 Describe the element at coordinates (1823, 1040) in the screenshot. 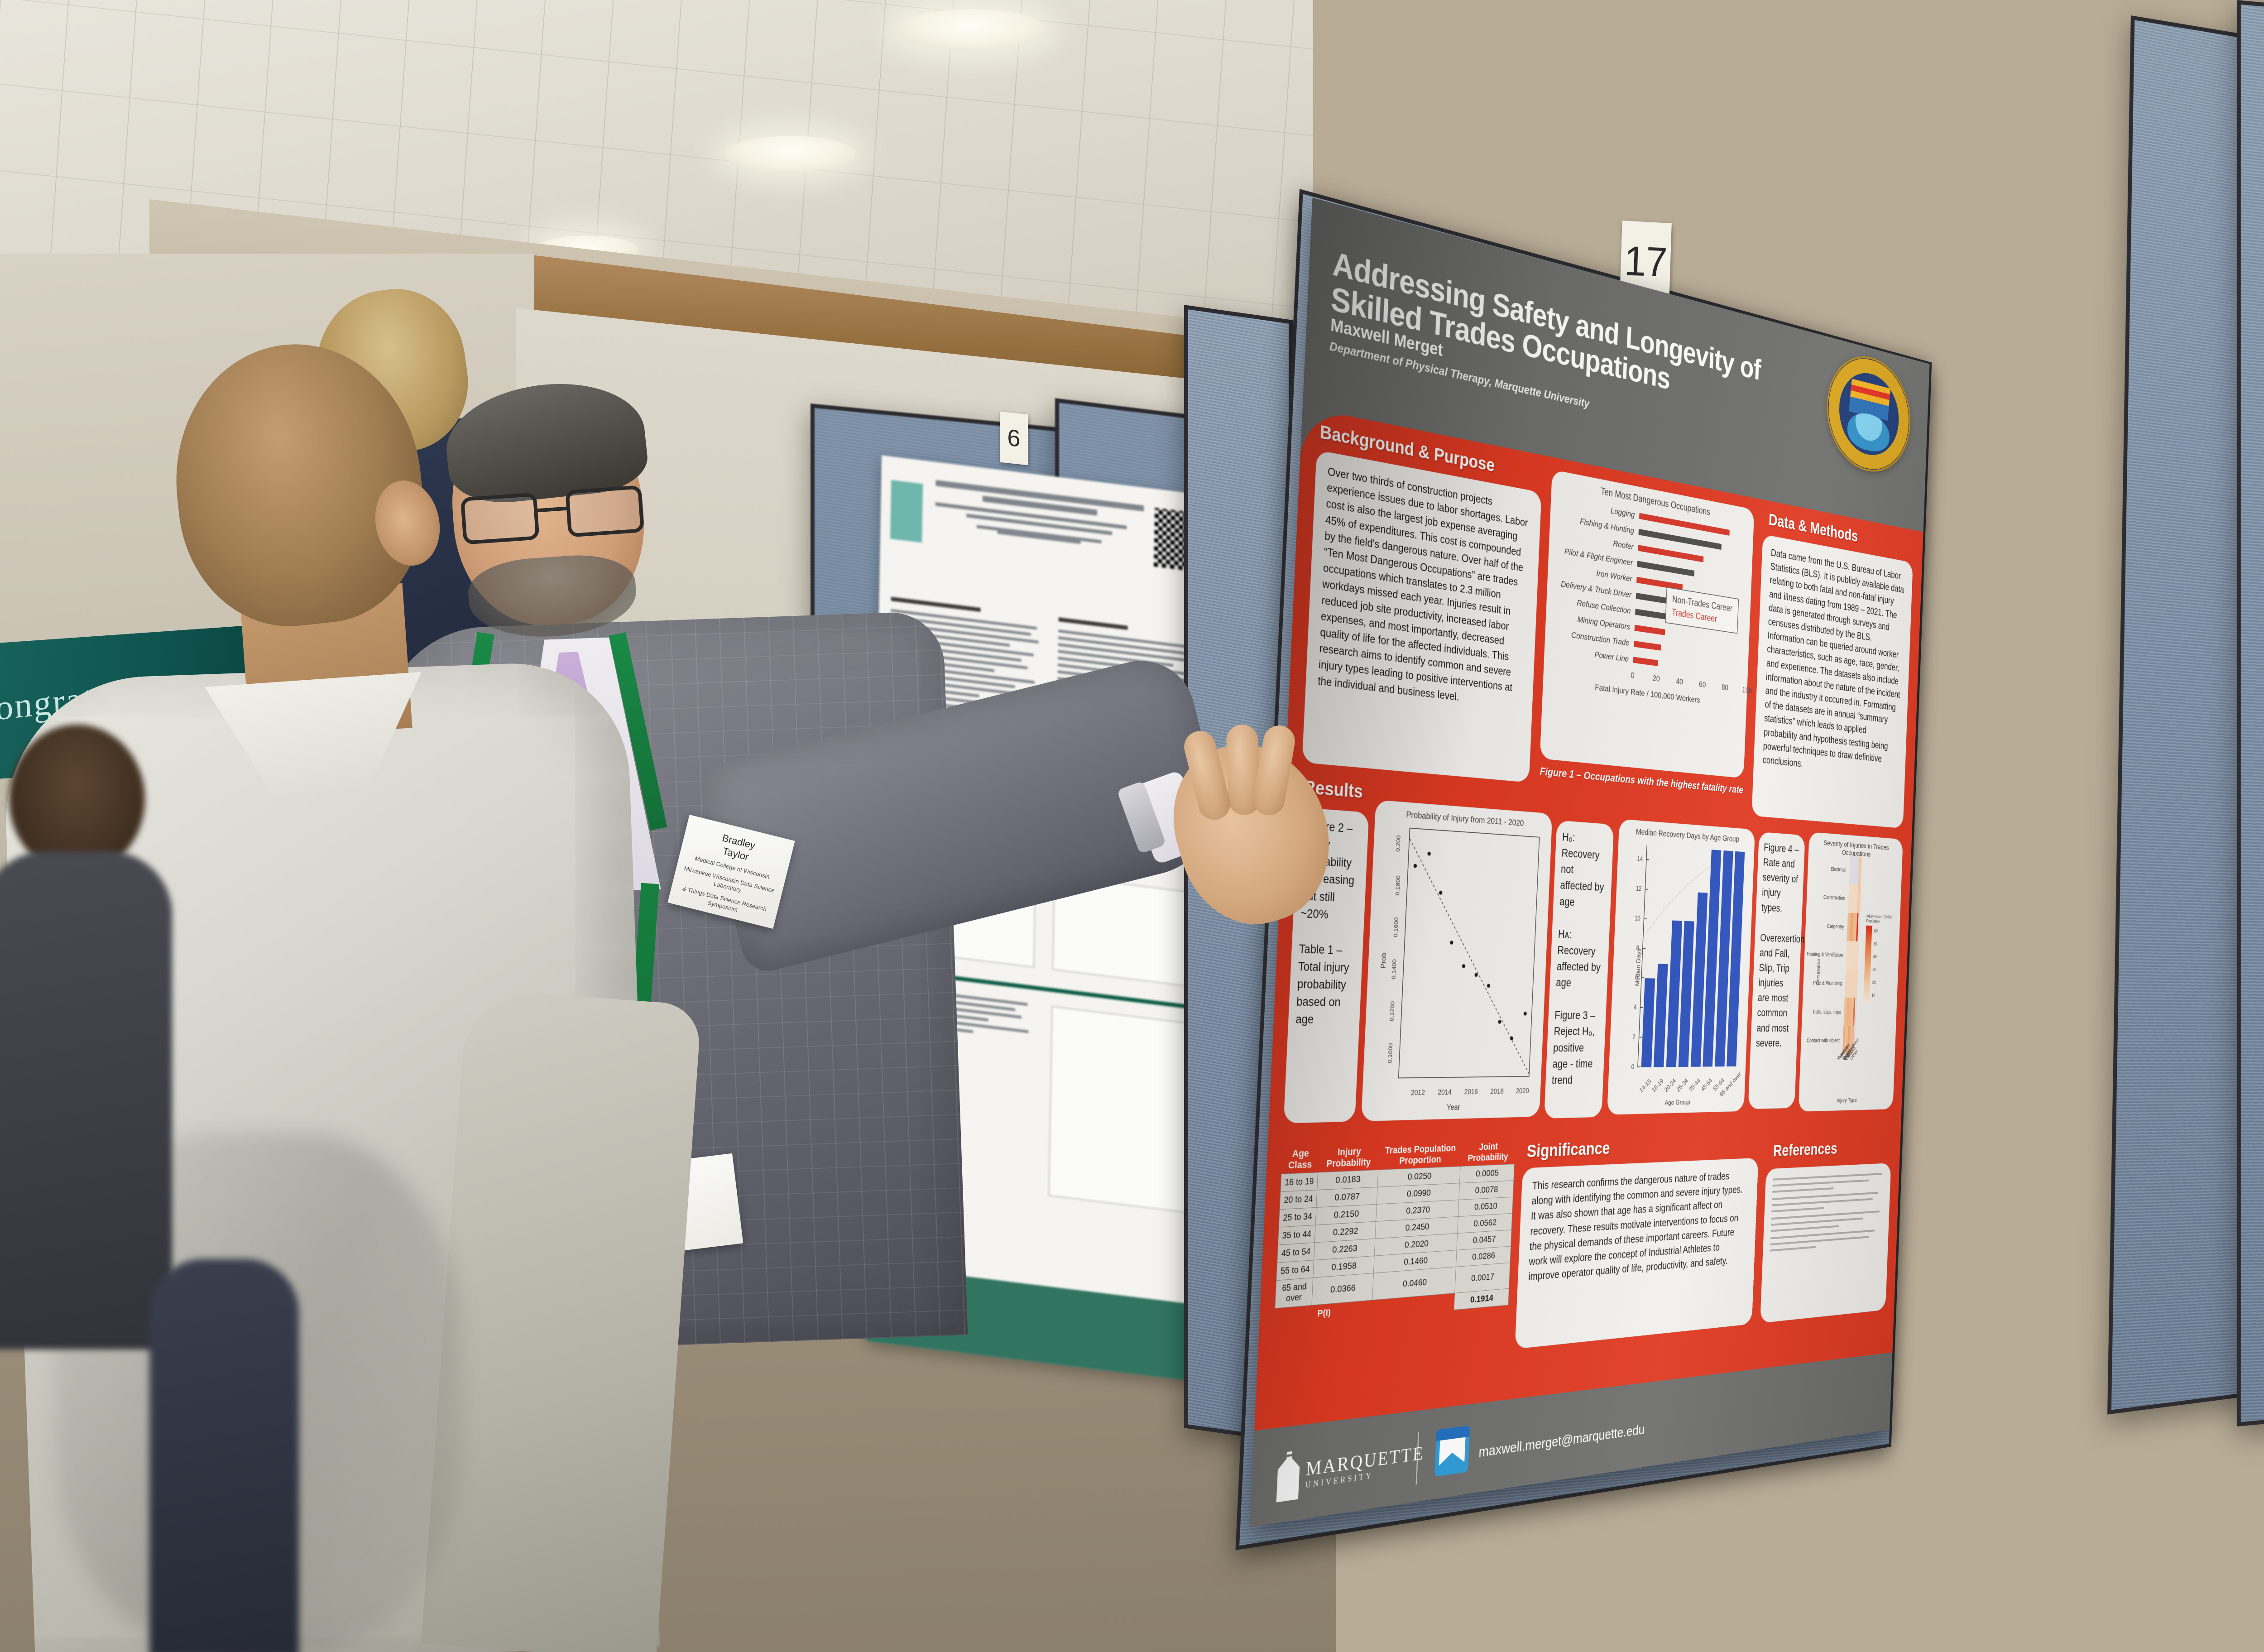

I see `figure4-row-label: Contact with object` at that location.